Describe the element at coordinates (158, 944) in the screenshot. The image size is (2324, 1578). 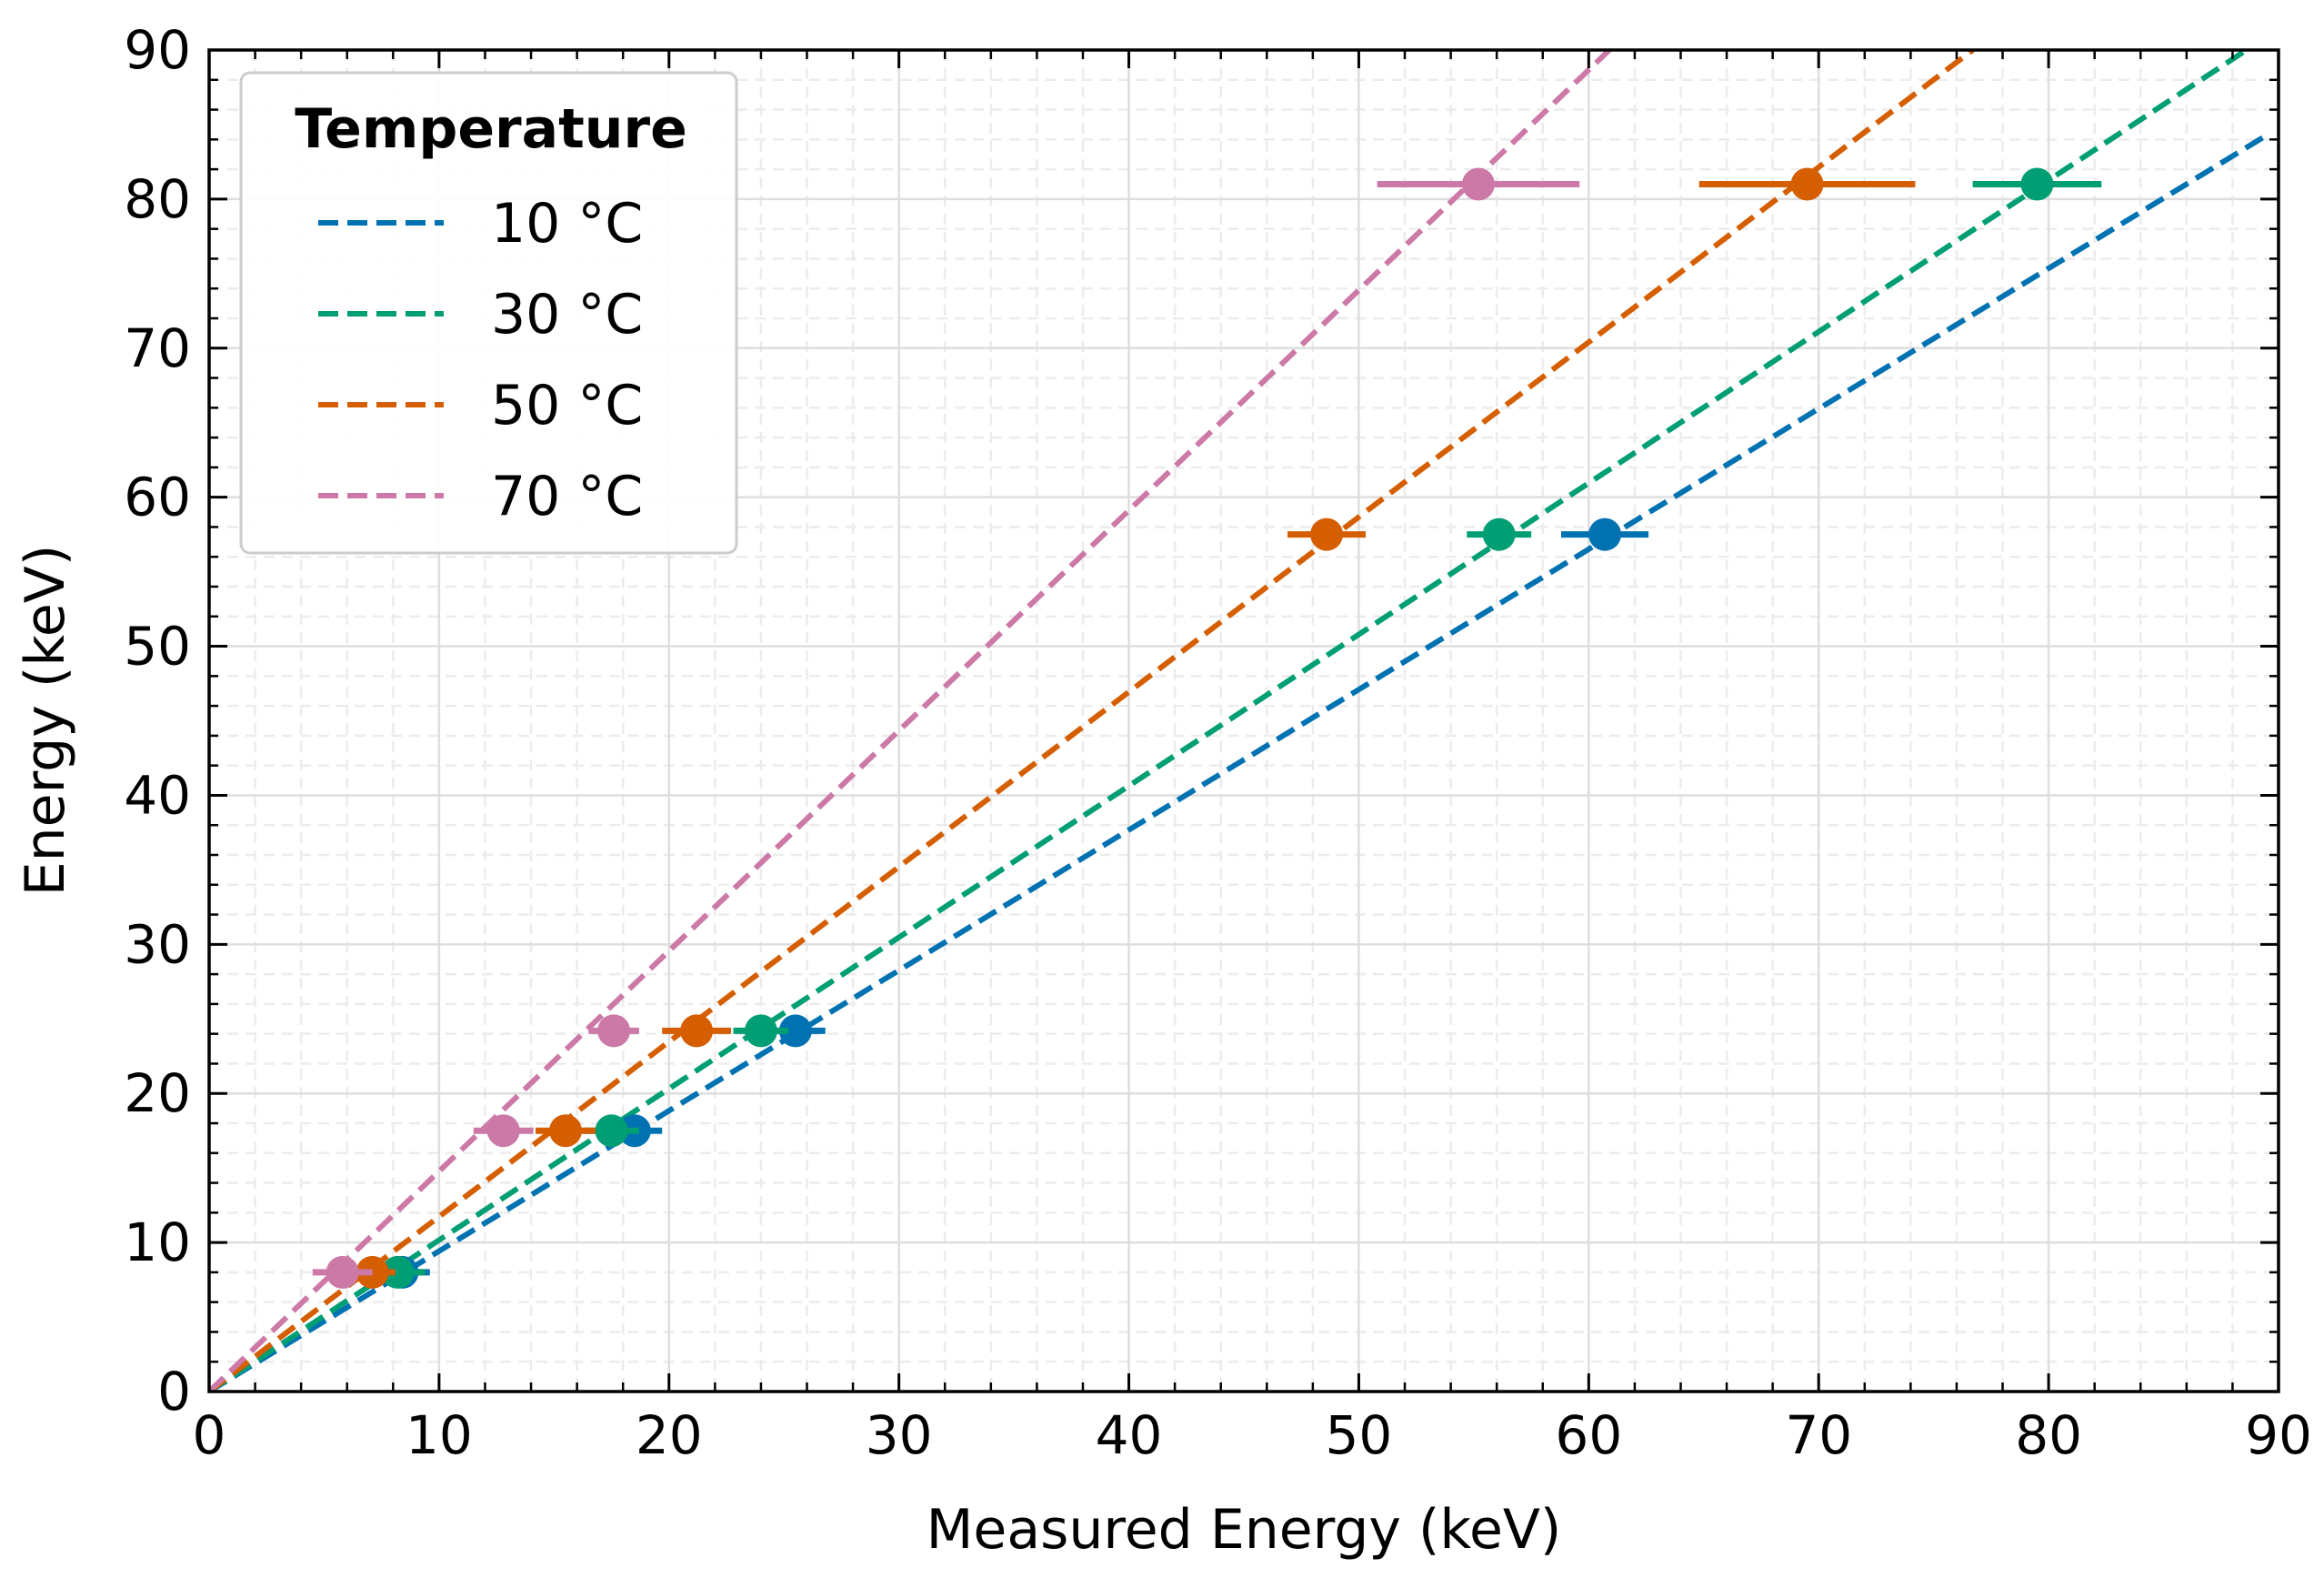
I see `y-tick-label: 30` at that location.